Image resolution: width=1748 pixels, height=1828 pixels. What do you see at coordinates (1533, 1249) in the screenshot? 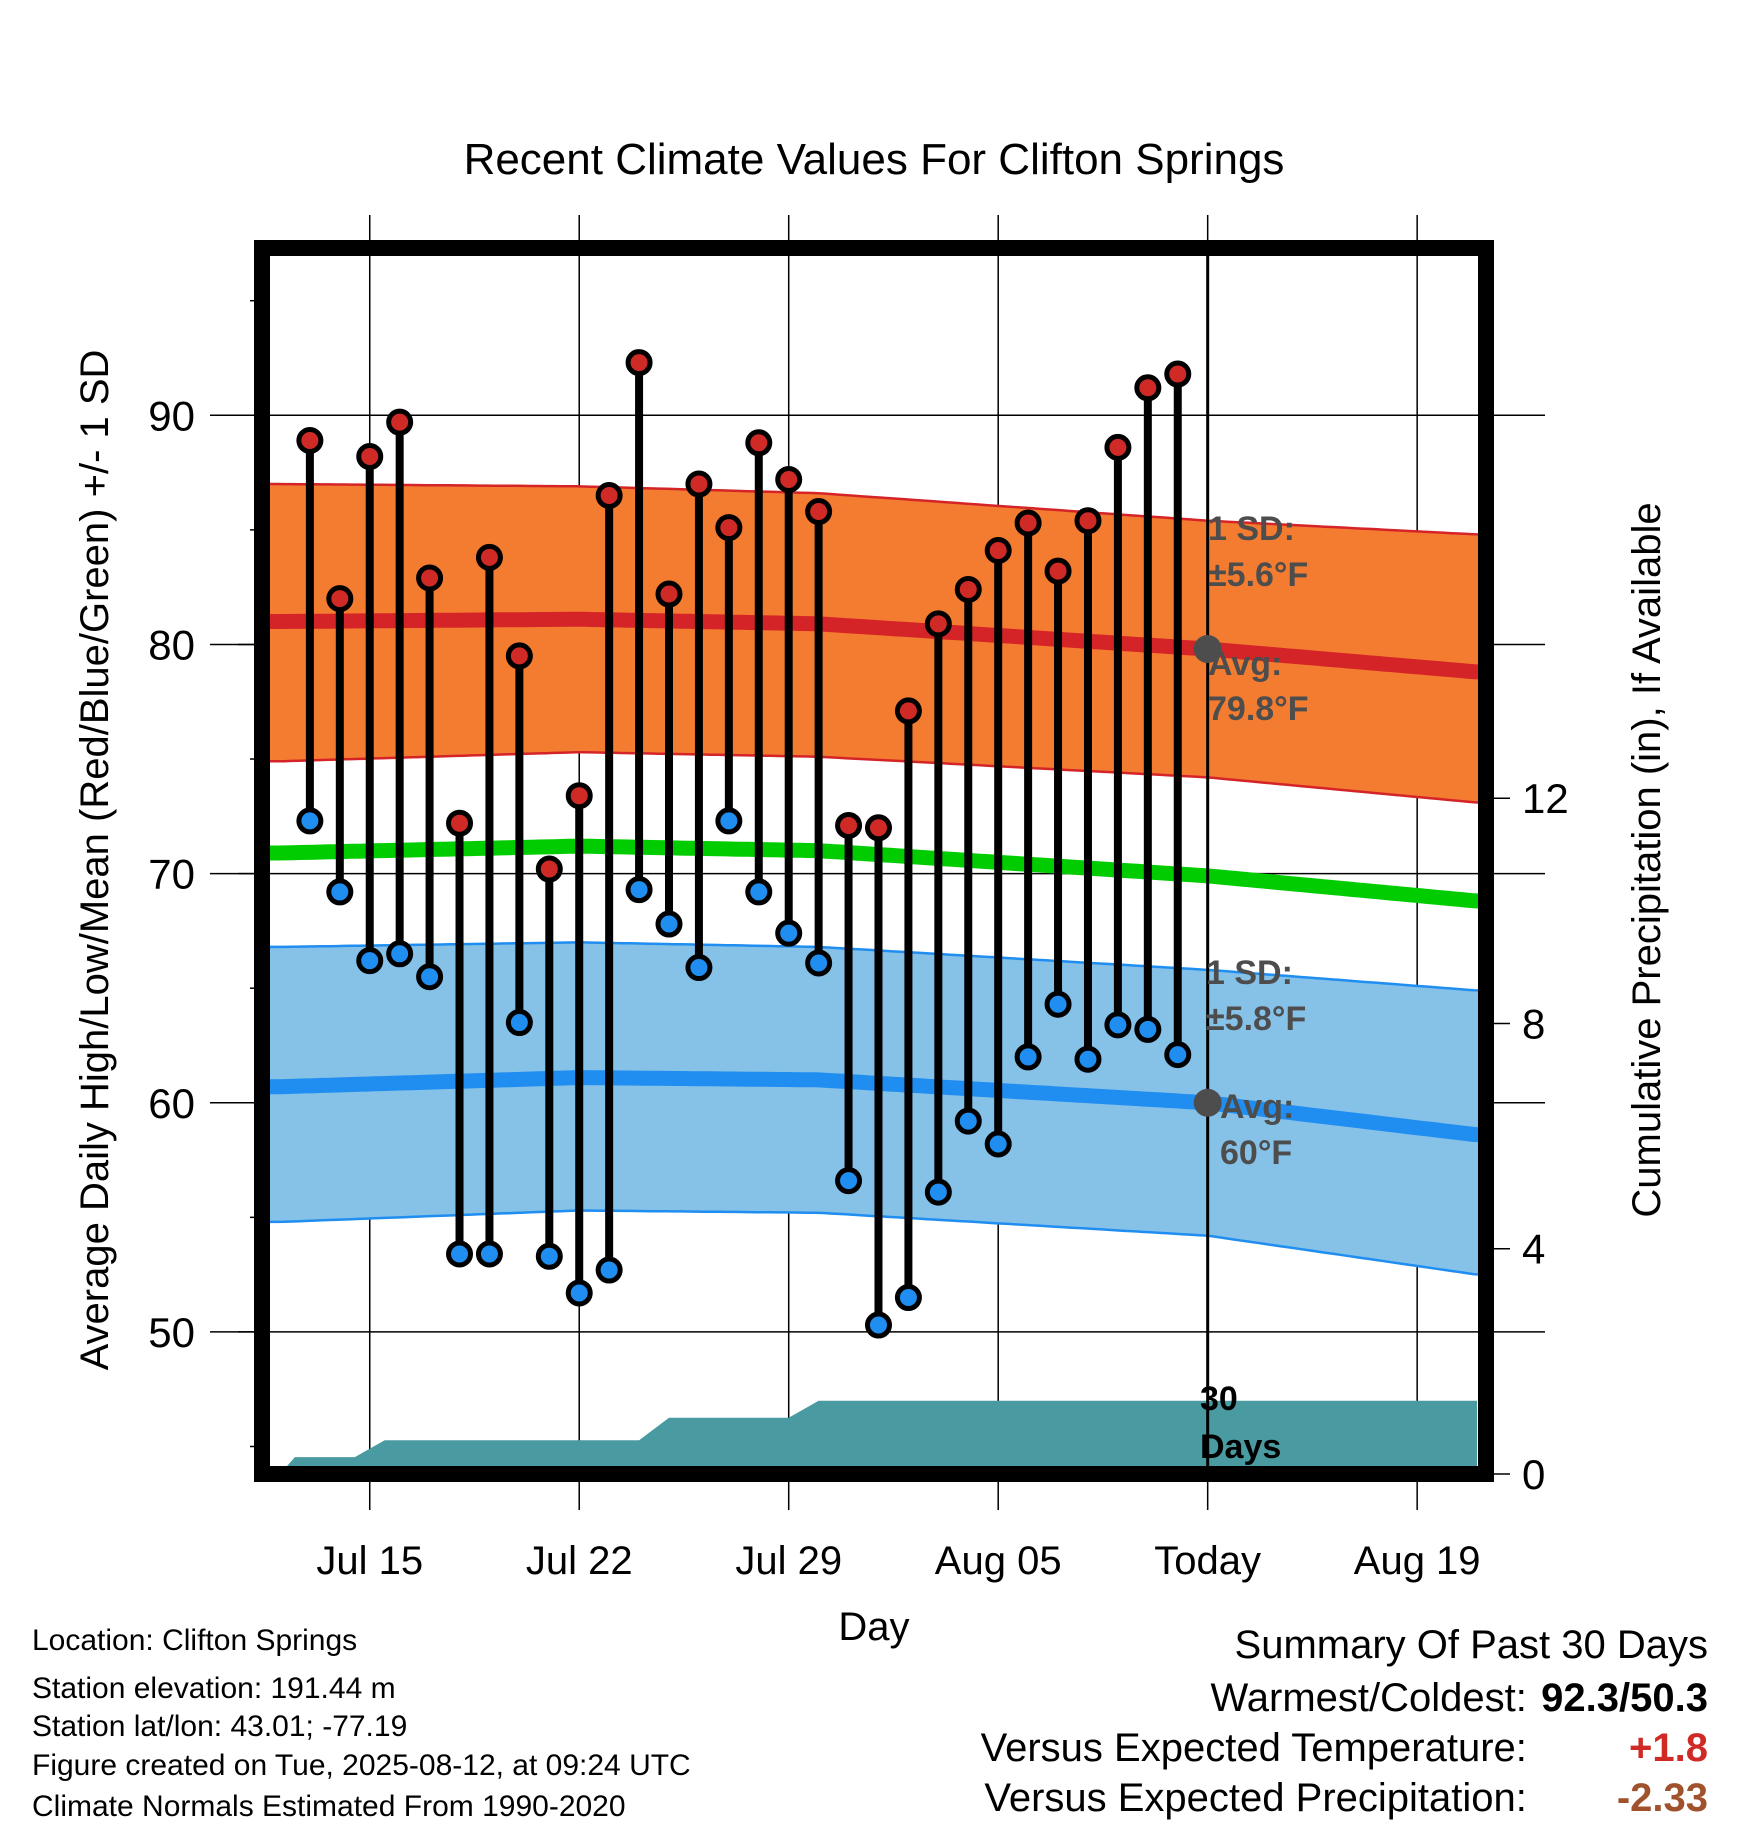
I see `y2-tick-label-4: 4` at bounding box center [1533, 1249].